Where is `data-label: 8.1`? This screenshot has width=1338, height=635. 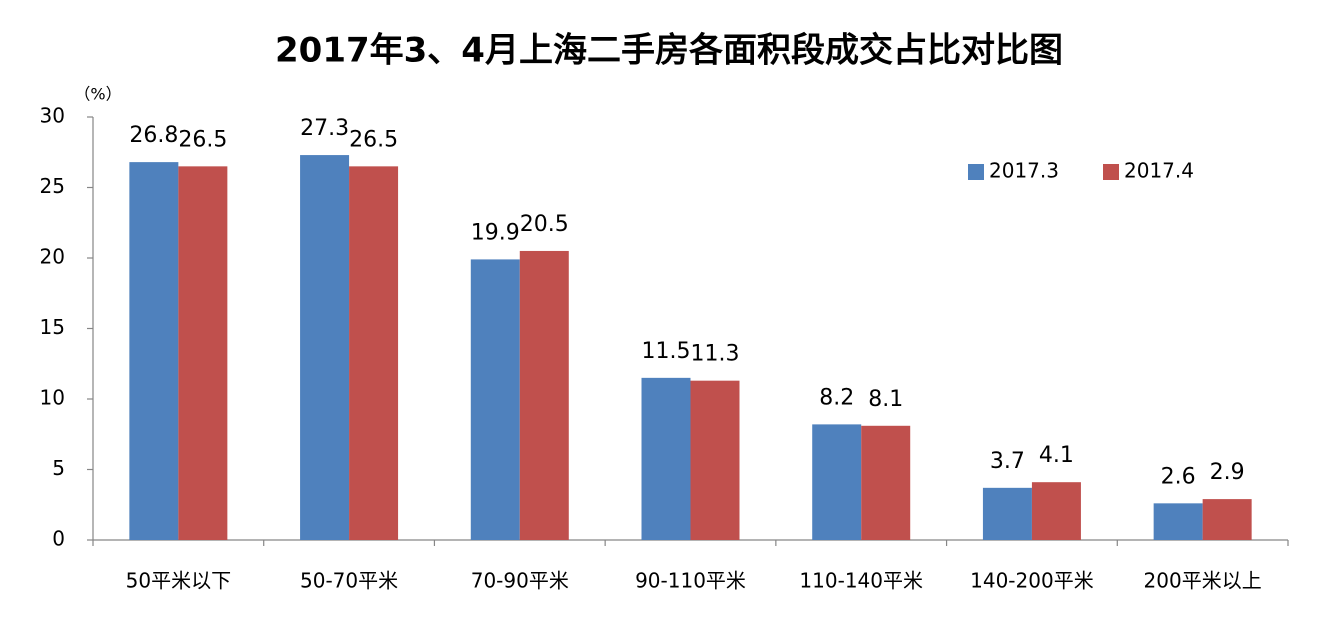
data-label: 8.1 is located at coordinates (885, 399).